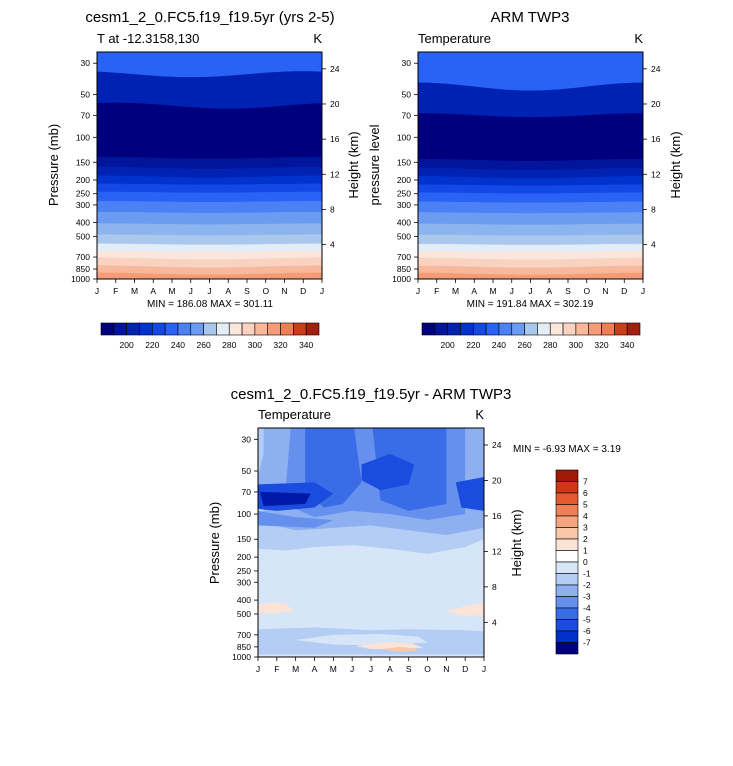 The width and height of the screenshot is (733, 766). I want to click on y-right-tick-label: 16, so click(497, 516).